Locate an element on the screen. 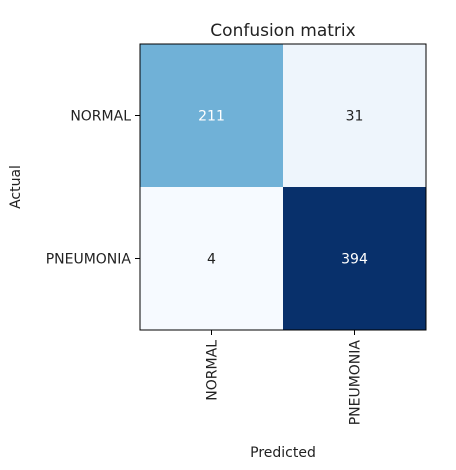 The height and width of the screenshot is (470, 456). x-axis-label: Predicted is located at coordinates (283, 453).